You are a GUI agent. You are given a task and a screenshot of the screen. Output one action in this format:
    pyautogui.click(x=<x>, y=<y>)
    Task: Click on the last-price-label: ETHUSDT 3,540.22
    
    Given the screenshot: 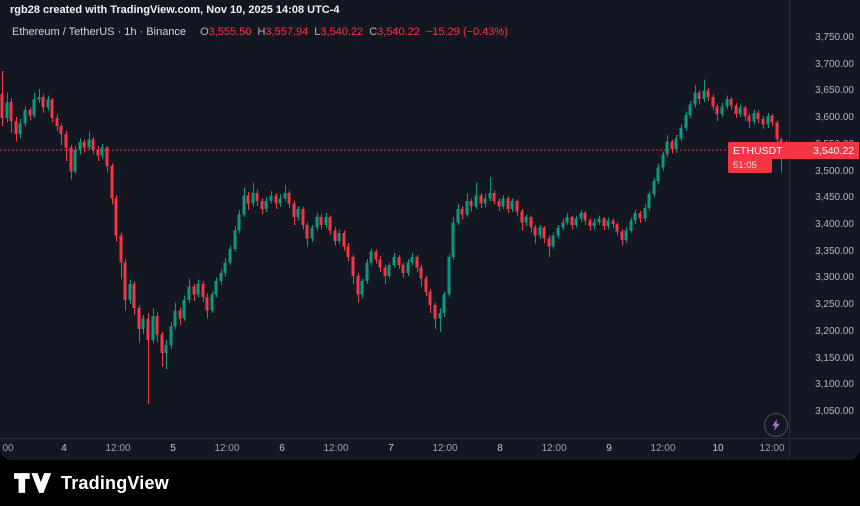 What is the action you would take?
    pyautogui.click(x=793, y=151)
    